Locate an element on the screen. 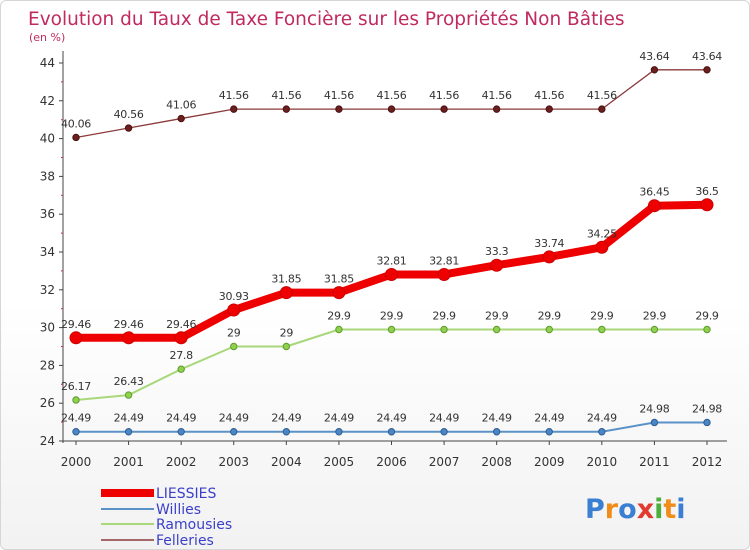 This screenshot has width=750, height=550. data-label-felleries: 40.06 is located at coordinates (76, 123).